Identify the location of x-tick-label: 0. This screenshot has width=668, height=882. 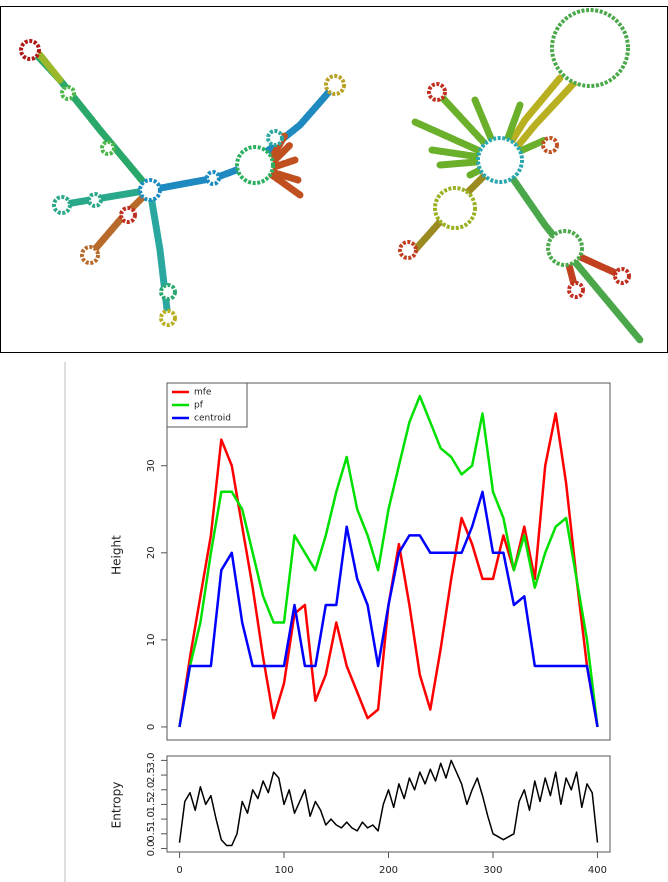
(179, 870).